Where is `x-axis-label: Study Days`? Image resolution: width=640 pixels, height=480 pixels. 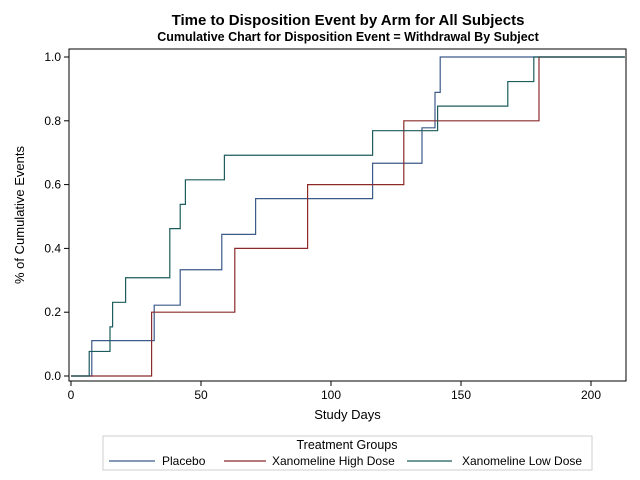
x-axis-label: Study Days is located at coordinates (347, 414).